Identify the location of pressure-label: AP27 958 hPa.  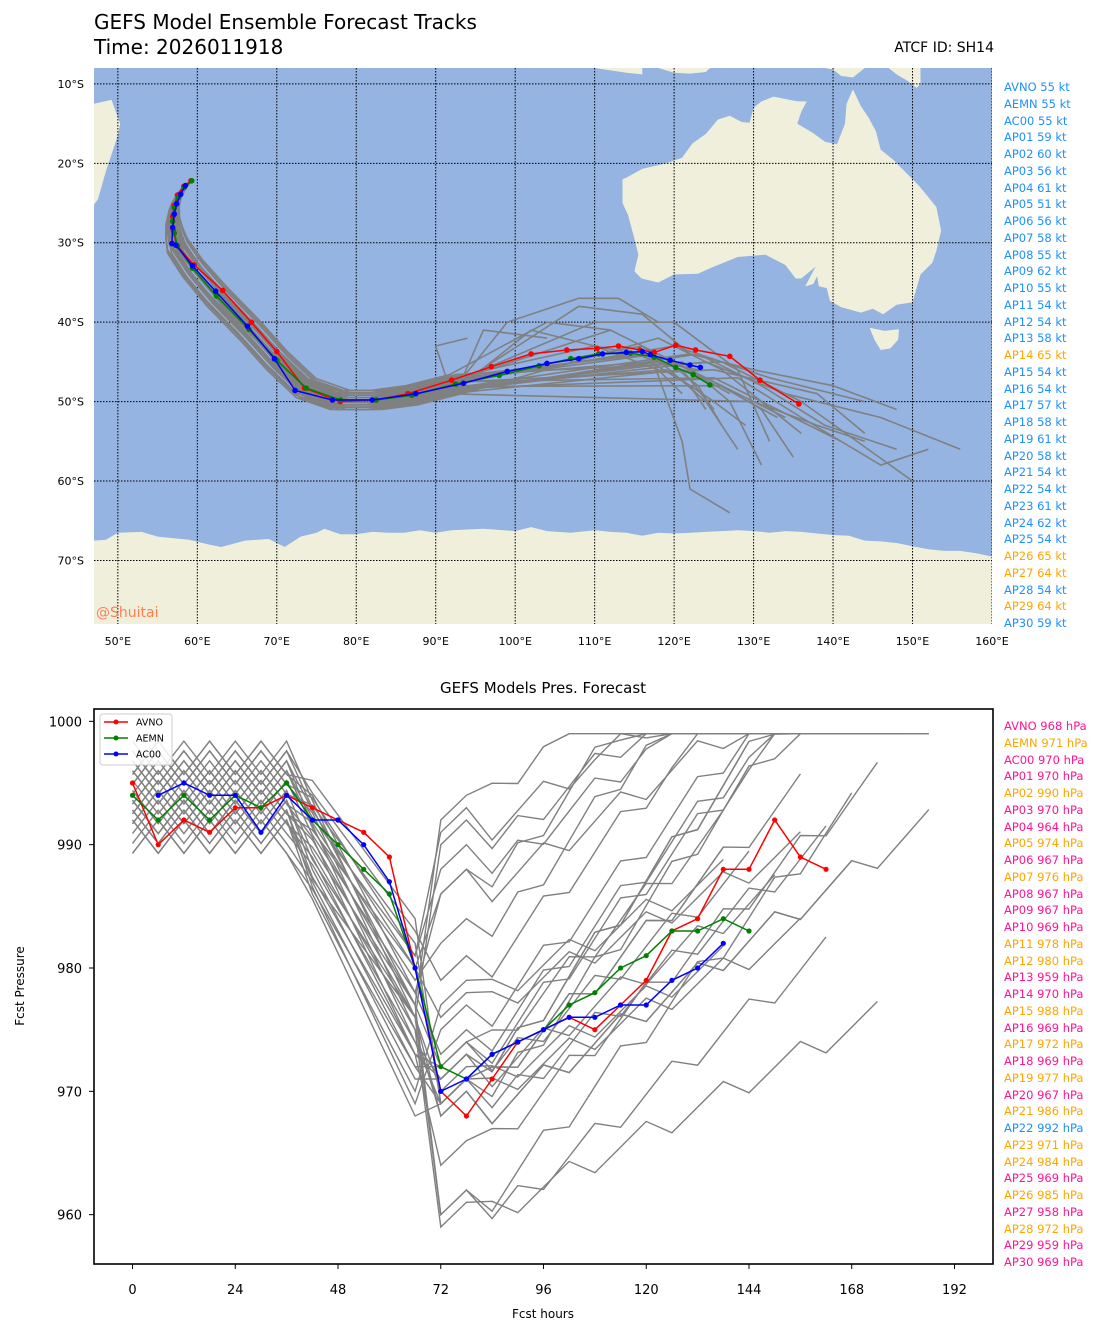
(1044, 1211).